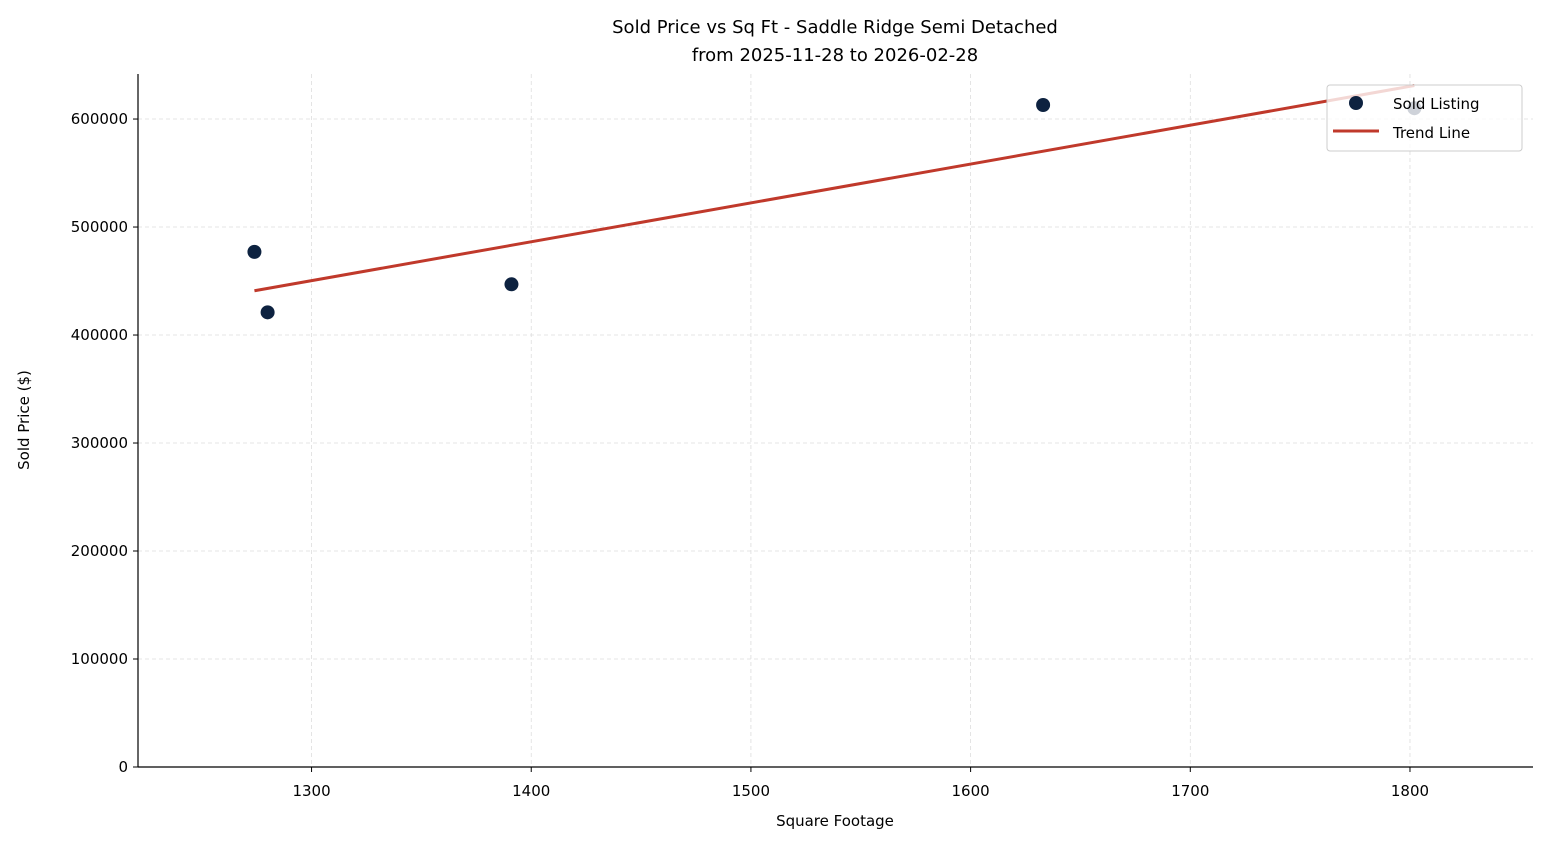 The width and height of the screenshot is (1547, 849). What do you see at coordinates (24, 420) in the screenshot?
I see `y-axis-label: Sold Price ($)` at bounding box center [24, 420].